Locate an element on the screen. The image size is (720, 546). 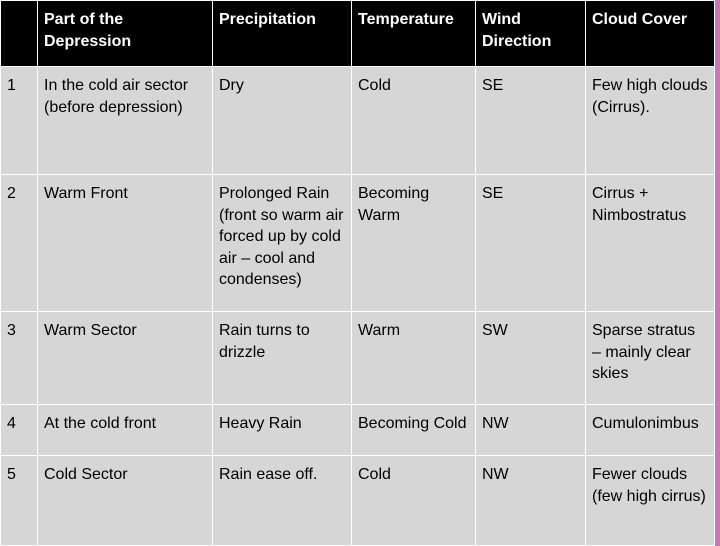
cloud-cover-cell: Fewer clouds (few high cirrus) is located at coordinates (650, 500).